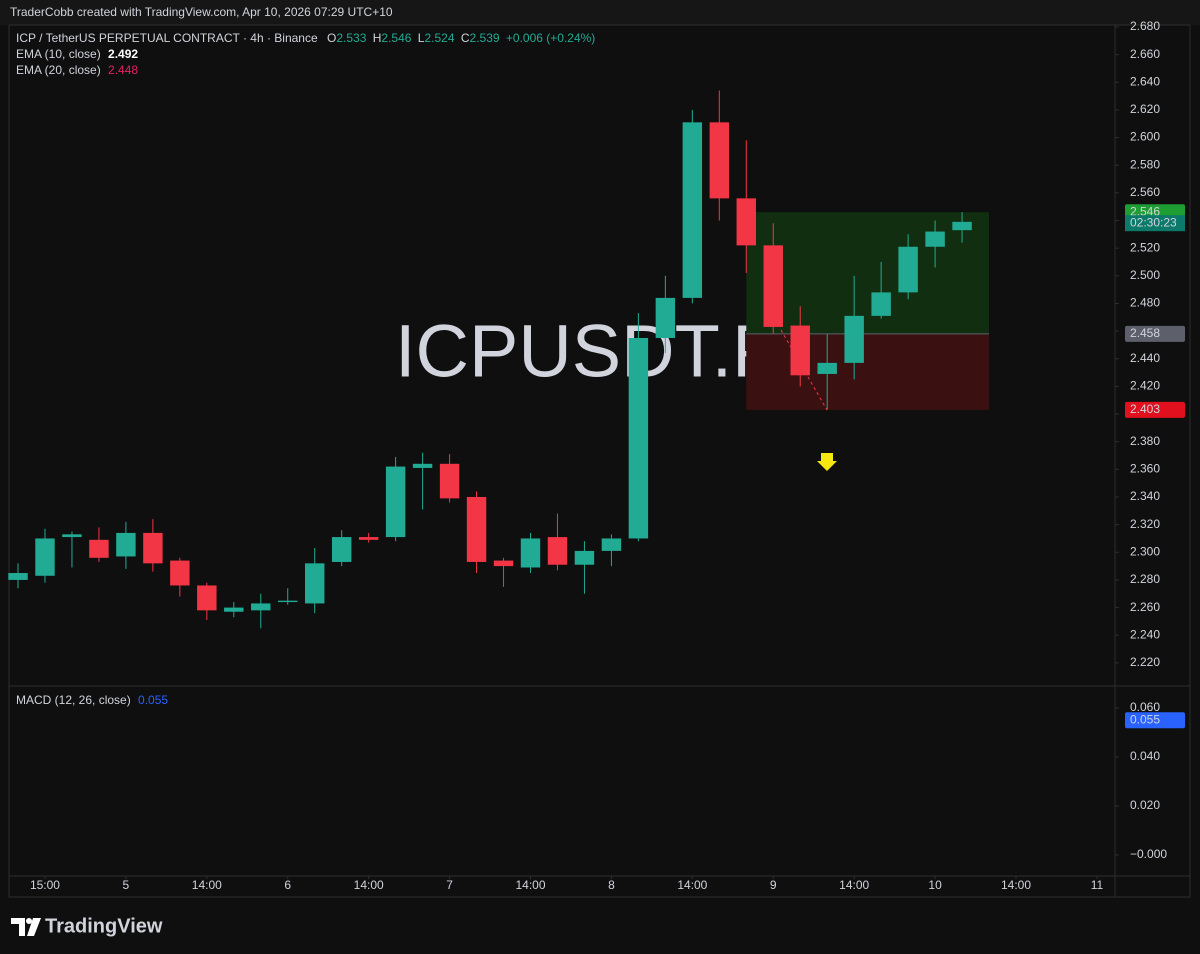  I want to click on x-tick-label: 9, so click(773, 885).